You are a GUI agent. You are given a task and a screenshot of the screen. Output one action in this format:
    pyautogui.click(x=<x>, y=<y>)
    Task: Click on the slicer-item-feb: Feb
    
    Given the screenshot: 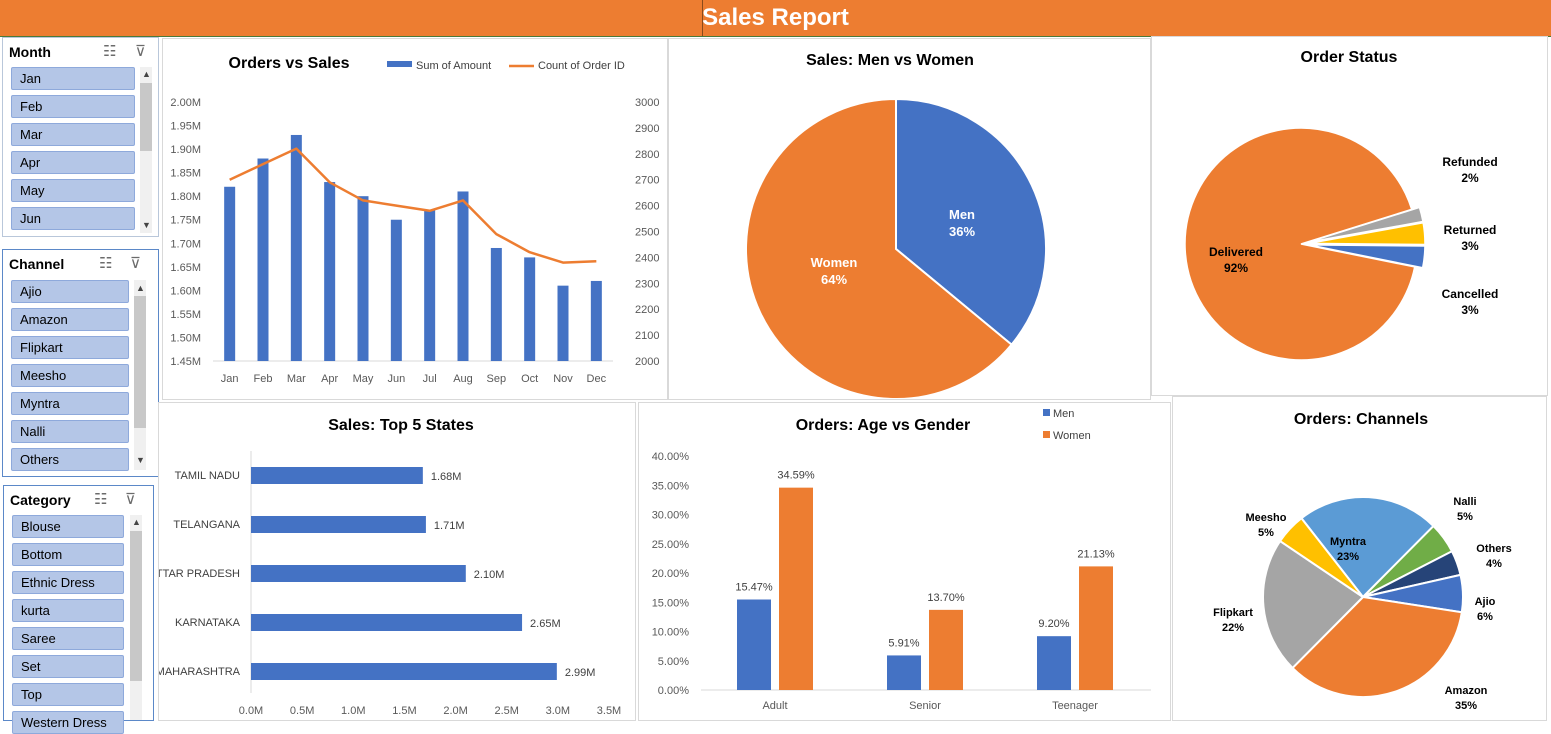 What is the action you would take?
    pyautogui.click(x=73, y=106)
    